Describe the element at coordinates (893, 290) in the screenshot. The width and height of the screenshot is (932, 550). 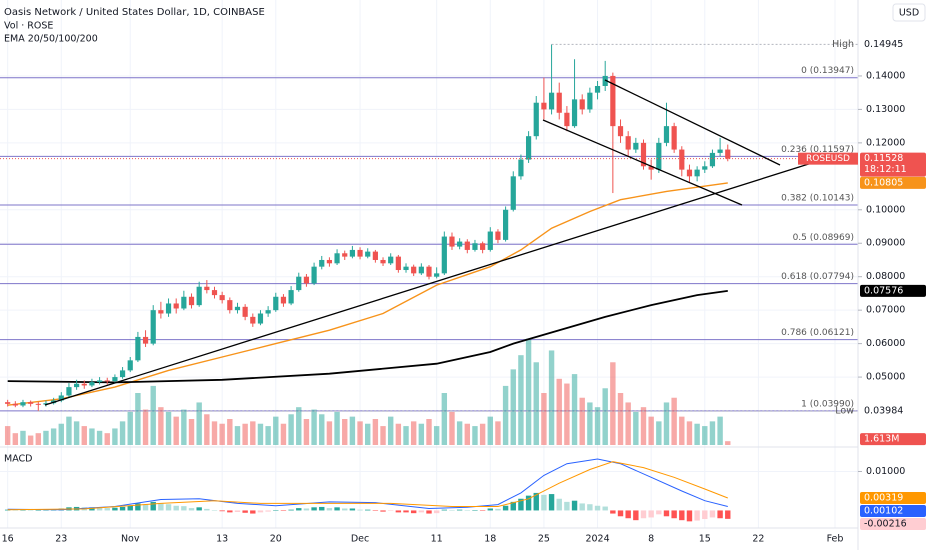
I see `ema-badge` at that location.